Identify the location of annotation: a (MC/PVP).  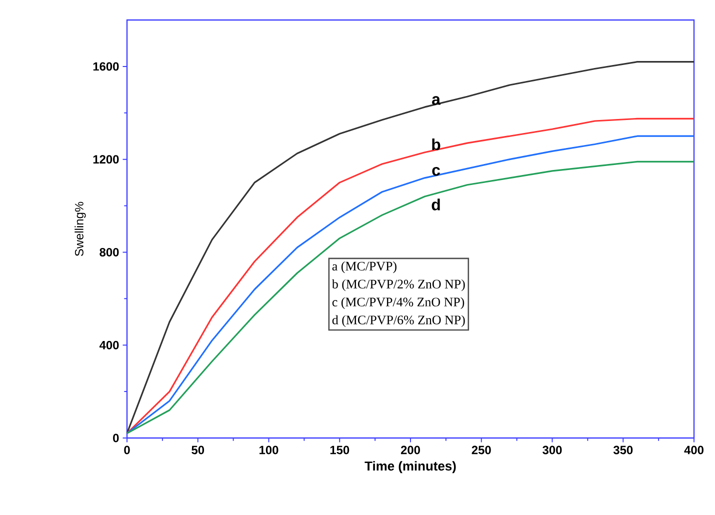
(364, 267).